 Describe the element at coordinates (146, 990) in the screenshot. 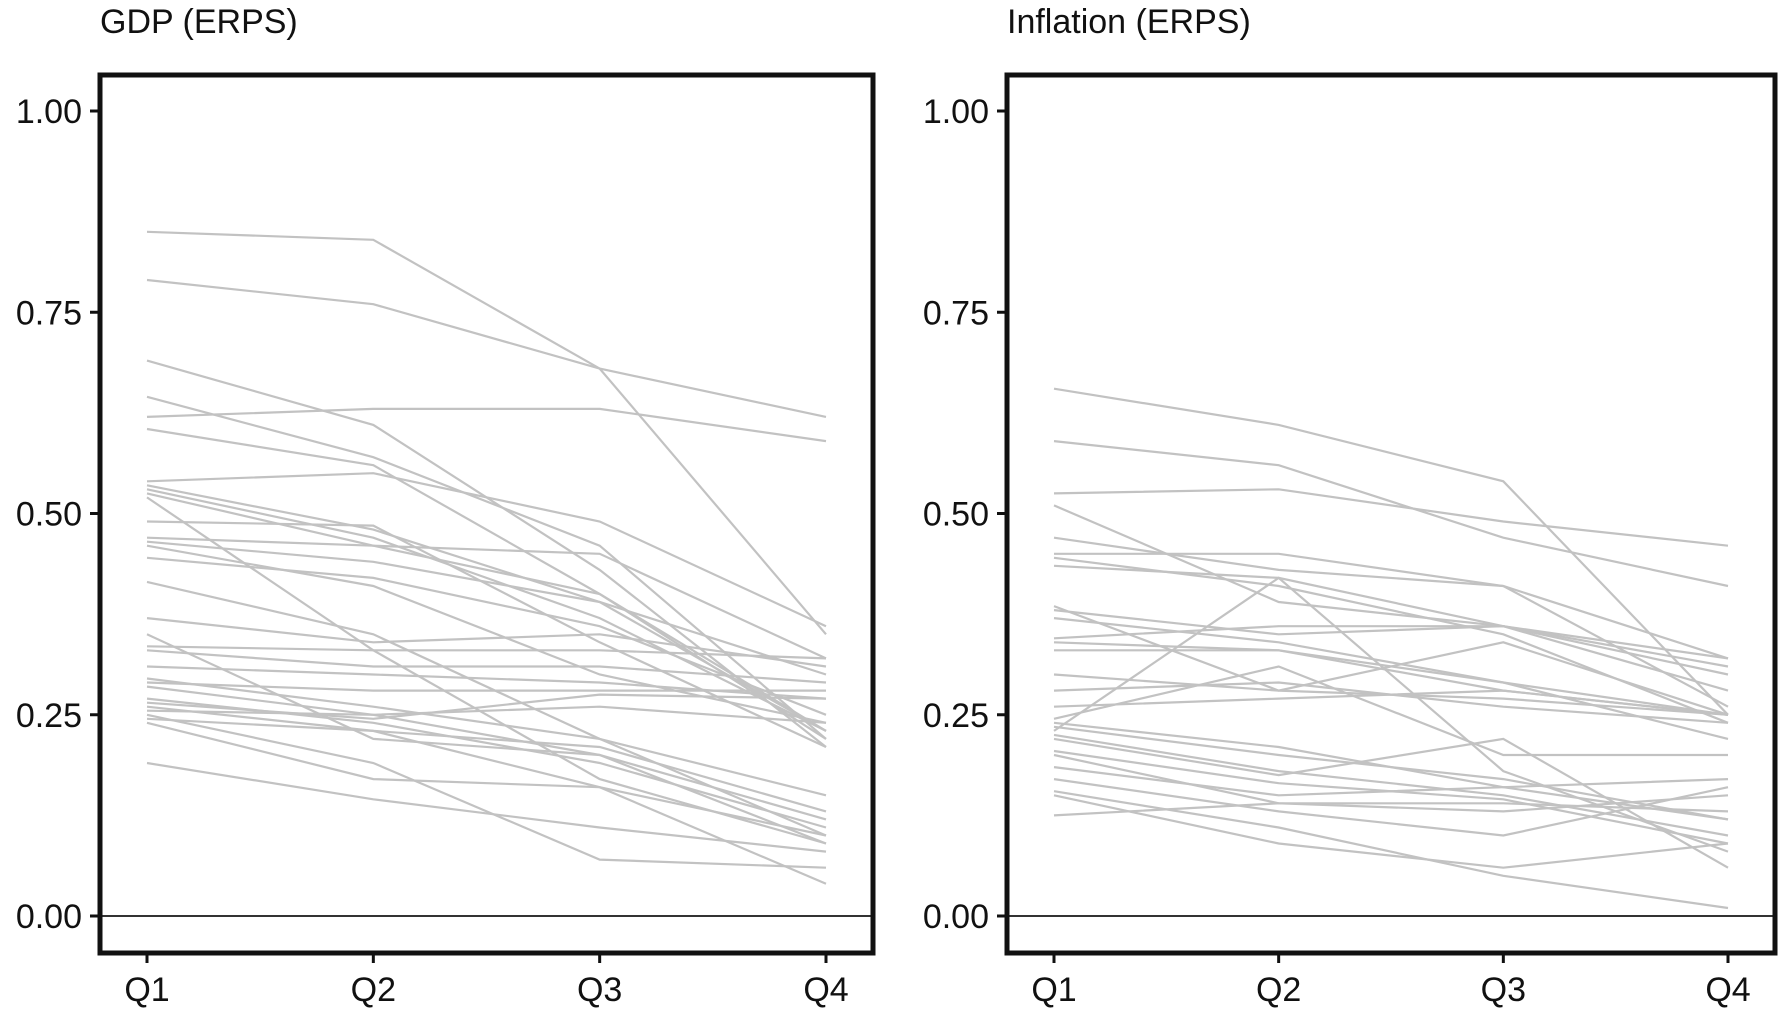

I see `gdp-x-tick-label: Q1` at that location.